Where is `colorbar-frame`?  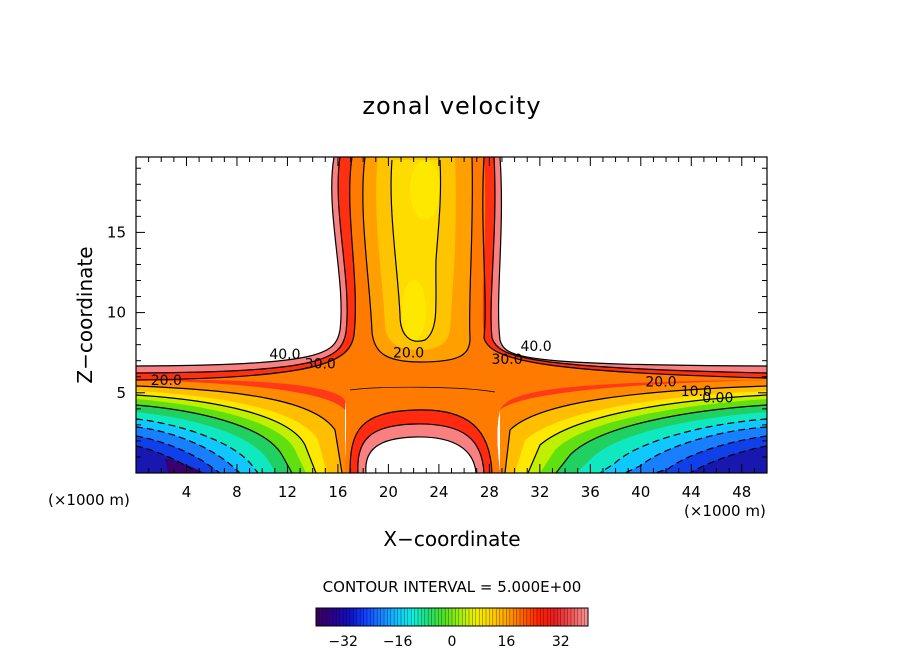
colorbar-frame is located at coordinates (452, 617).